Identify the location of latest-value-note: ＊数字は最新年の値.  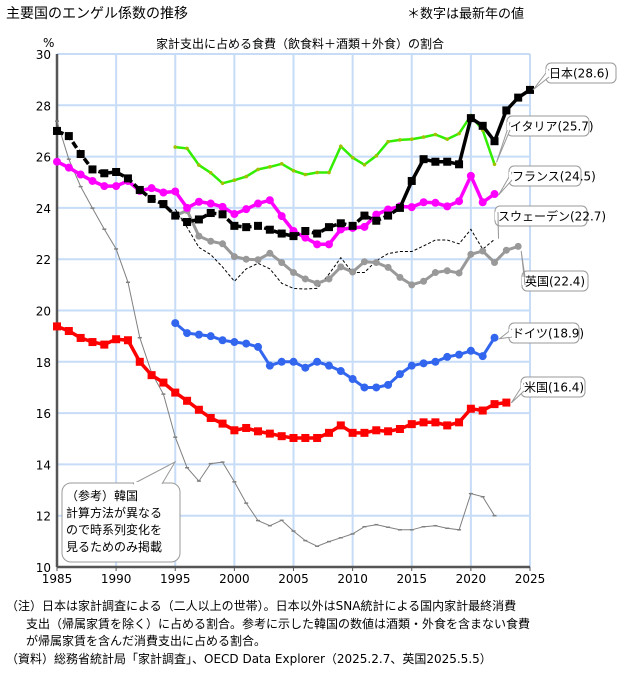
(466, 14).